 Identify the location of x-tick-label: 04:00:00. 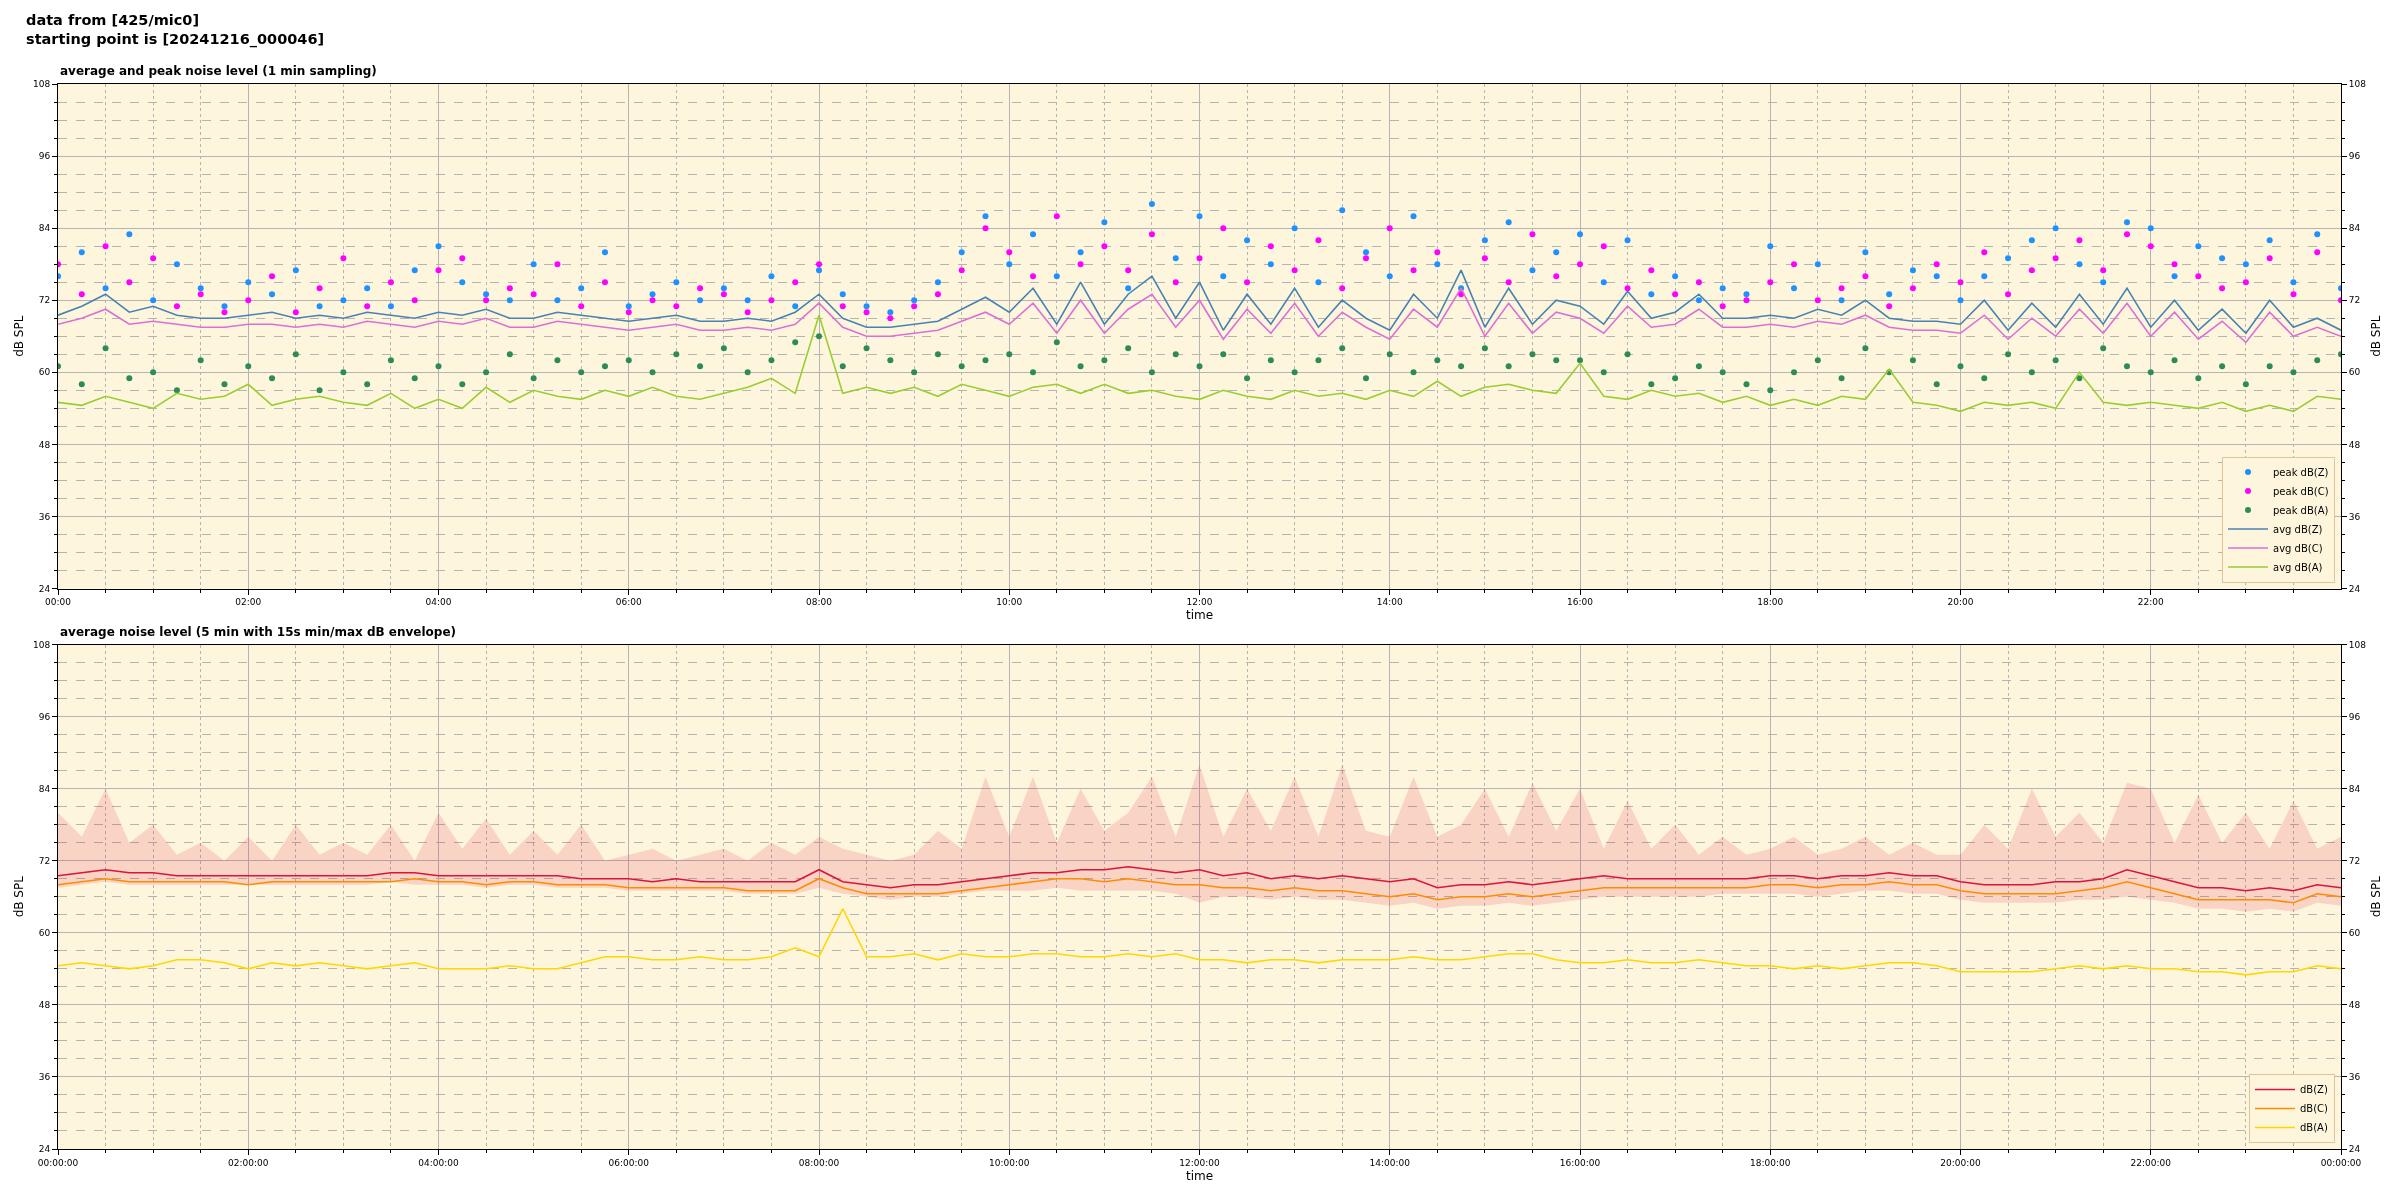
(438, 1162).